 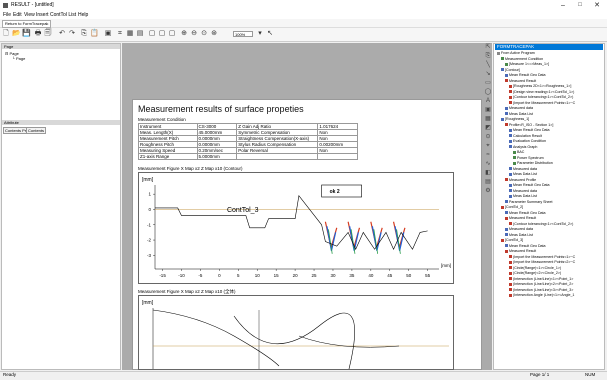 What do you see at coordinates (541, 279) in the screenshot?
I see `program-tree-node: (Intersection (Line/Line)<1><Point_1>` at bounding box center [541, 279].